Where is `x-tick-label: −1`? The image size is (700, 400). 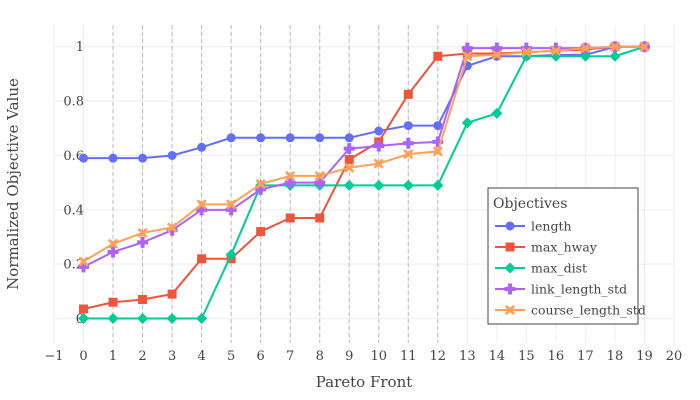 x-tick-label: −1 is located at coordinates (53, 356).